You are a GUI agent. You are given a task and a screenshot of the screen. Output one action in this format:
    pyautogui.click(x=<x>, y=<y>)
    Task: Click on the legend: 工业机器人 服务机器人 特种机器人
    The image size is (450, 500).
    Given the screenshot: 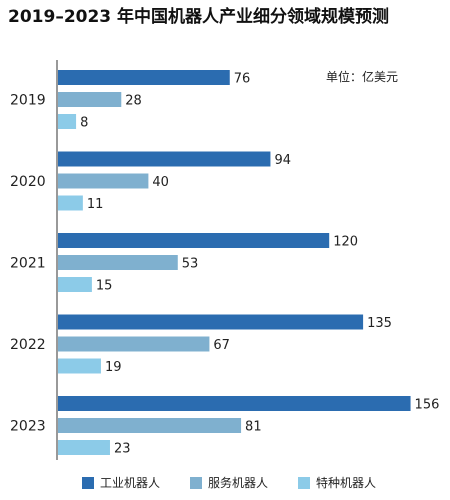 What is the action you would take?
    pyautogui.click(x=225, y=482)
    